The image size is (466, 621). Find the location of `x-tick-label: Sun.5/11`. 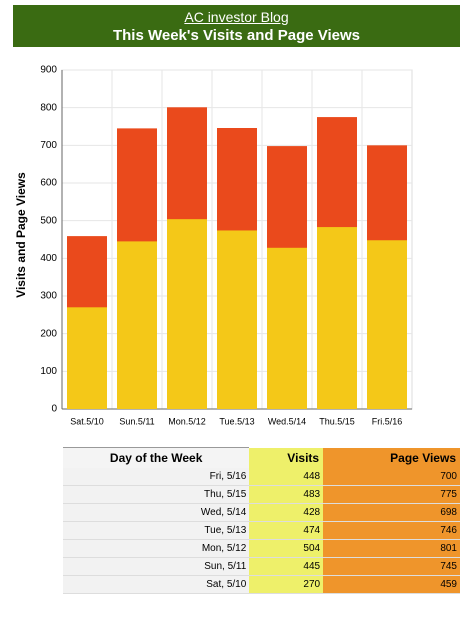

x-tick-label: Sun.5/11 is located at coordinates (136, 421).